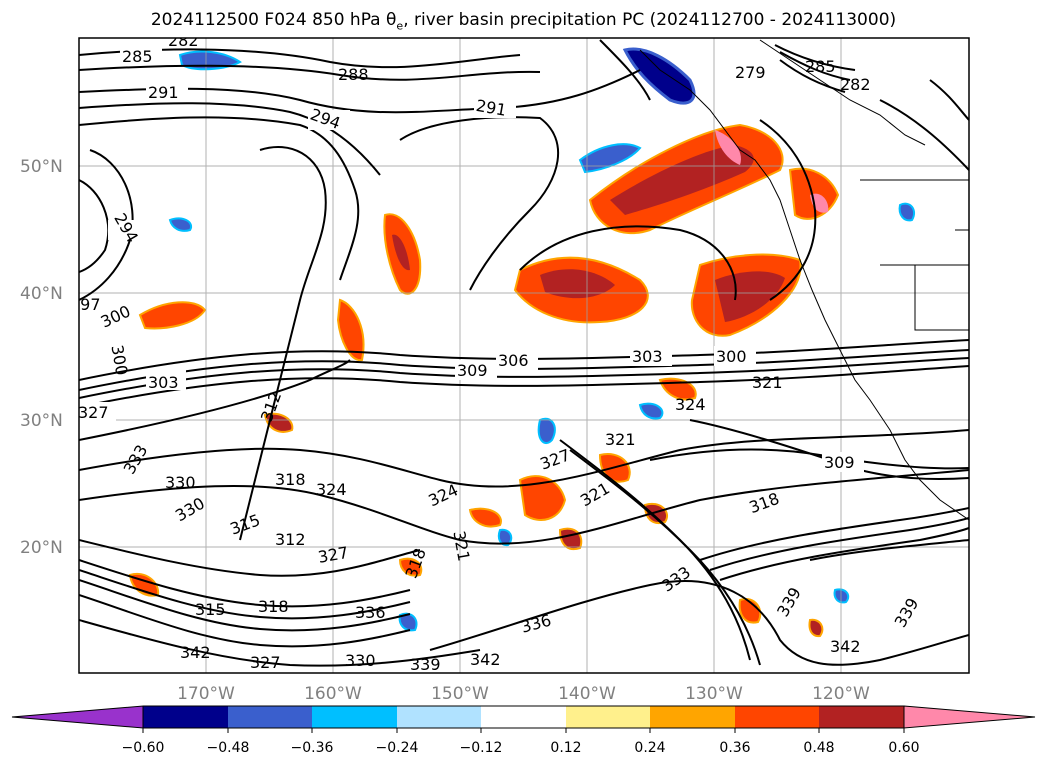 The width and height of the screenshot is (1047, 767). What do you see at coordinates (513, 360) in the screenshot?
I see `contour-label: 306` at bounding box center [513, 360].